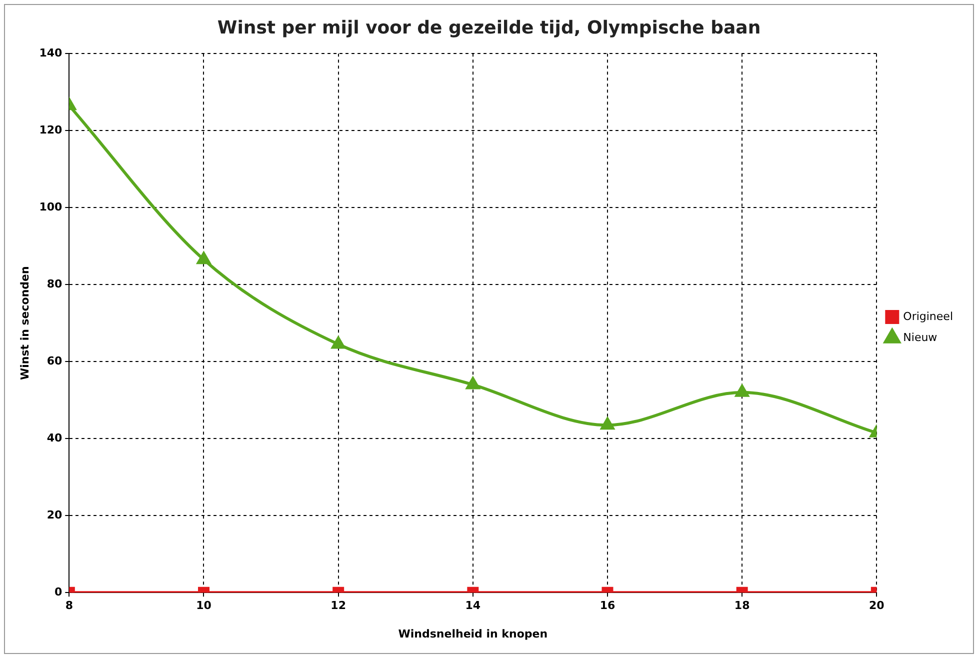 Image resolution: width=978 pixels, height=658 pixels. Describe the element at coordinates (54, 361) in the screenshot. I see `y-tick-label: 60` at that location.